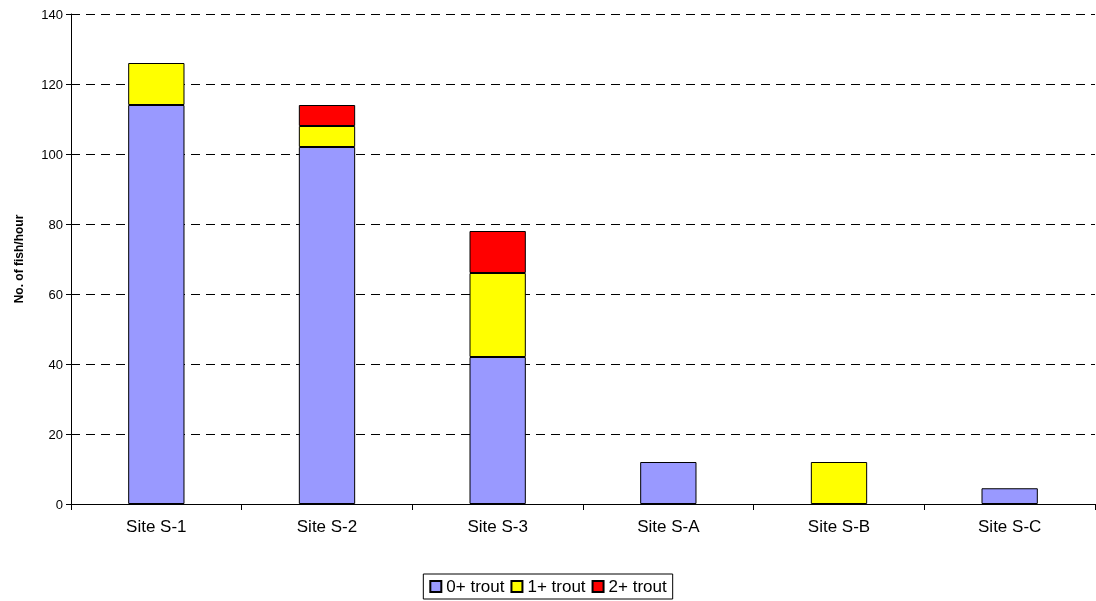 Image resolution: width=1096 pixels, height=601 pixels. Describe the element at coordinates (59, 504) in the screenshot. I see `y-tick-label: 0` at that location.